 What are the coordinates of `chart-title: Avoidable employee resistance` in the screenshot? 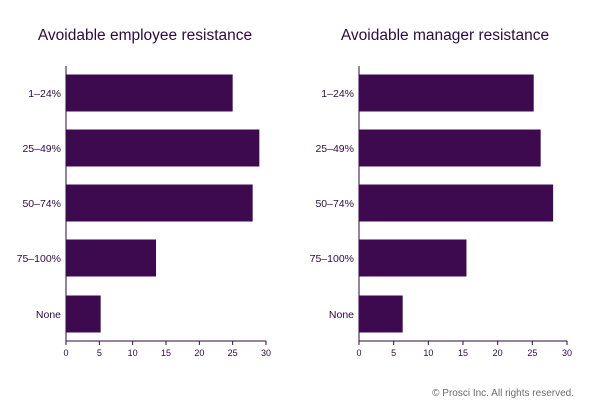 It's located at (145, 35).